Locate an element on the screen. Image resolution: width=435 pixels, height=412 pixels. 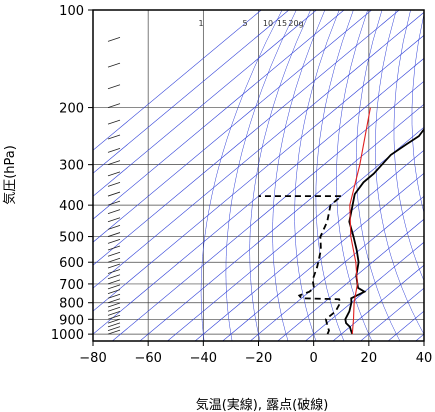
x-axis-title: 気温(実線), 露点(破線) is located at coordinates (262, 404).